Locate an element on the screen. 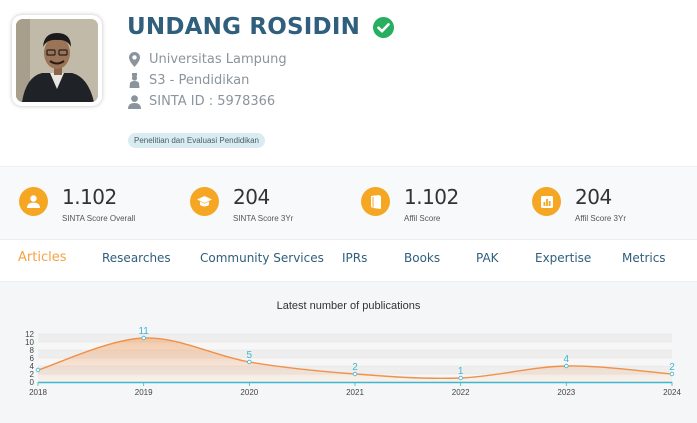  avatar is located at coordinates (57, 60).